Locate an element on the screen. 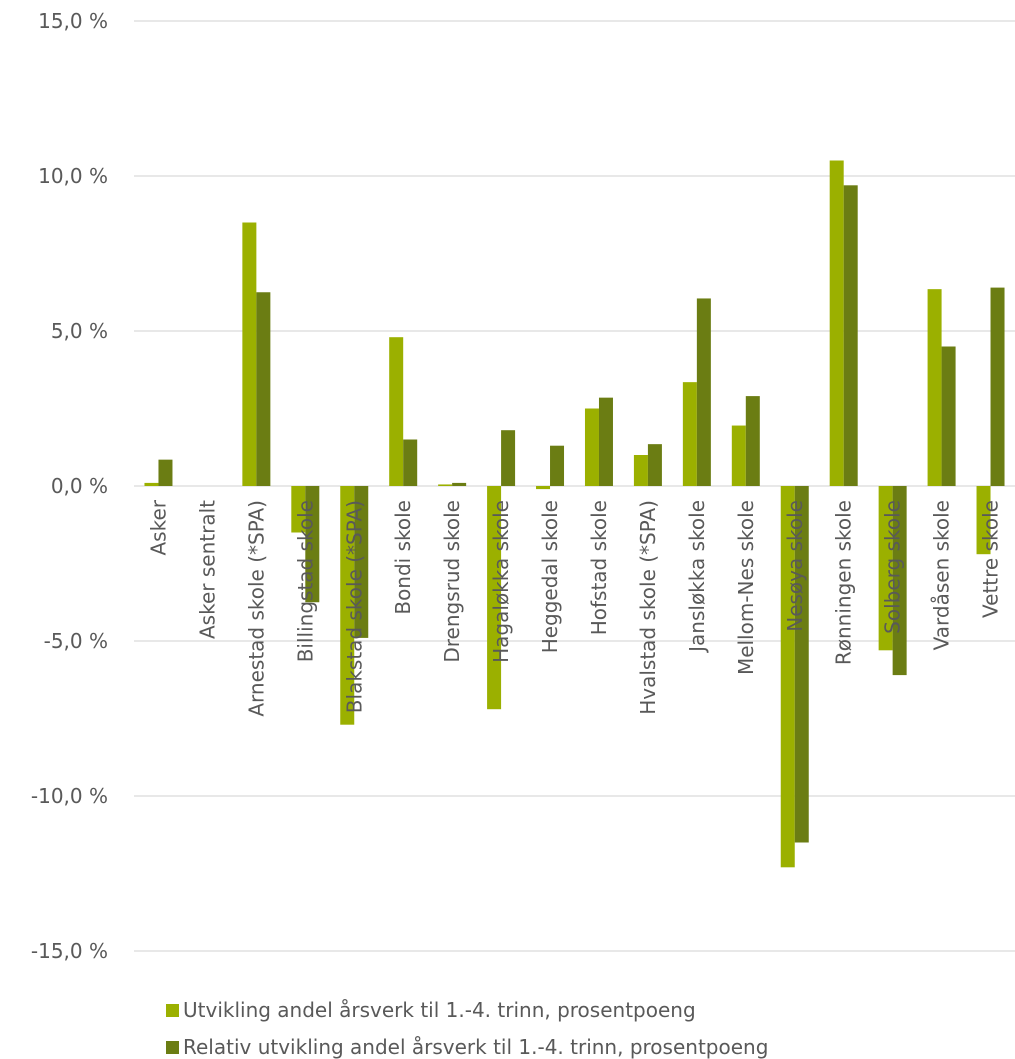 The image size is (1015, 1059). y-tick-label: 5,0 % is located at coordinates (79, 331).